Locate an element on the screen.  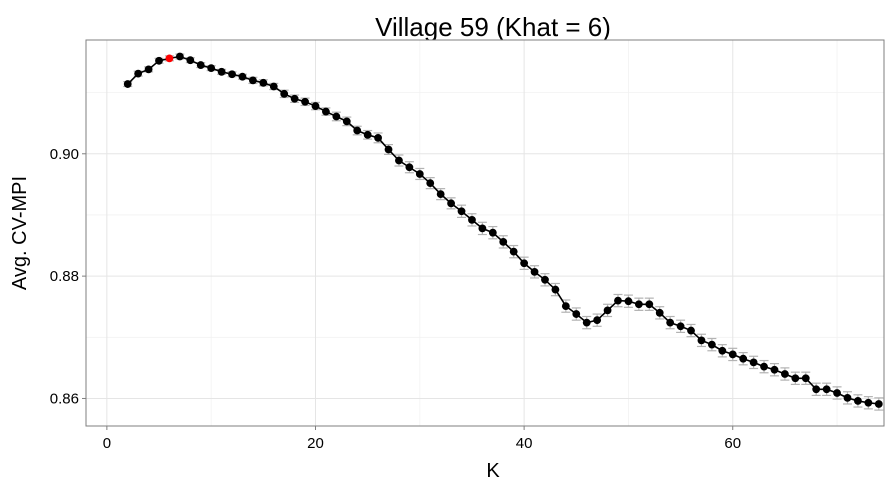
y-tick-label: 0.86 is located at coordinates (64, 398).